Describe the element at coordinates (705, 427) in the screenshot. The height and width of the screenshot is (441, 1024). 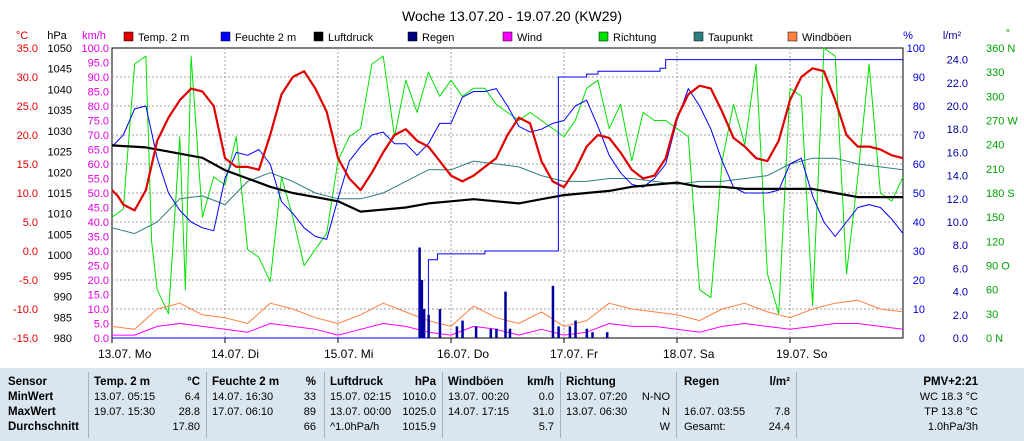
I see `stats-rain-total-label: Gesamt:` at that location.